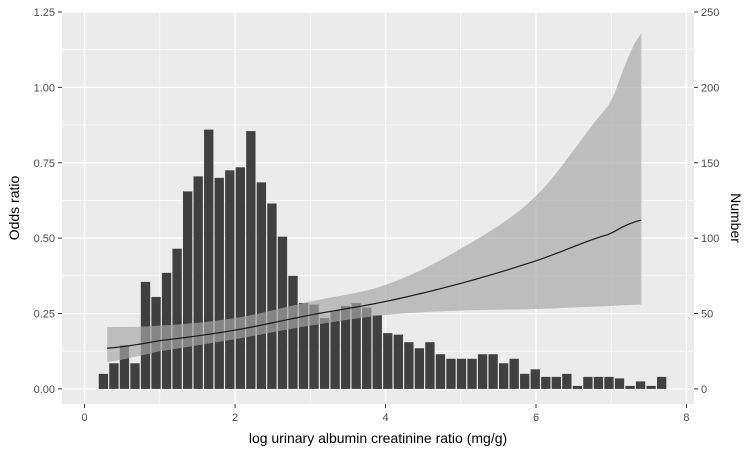  I want to click on x-tick-label: 0, so click(85, 418).